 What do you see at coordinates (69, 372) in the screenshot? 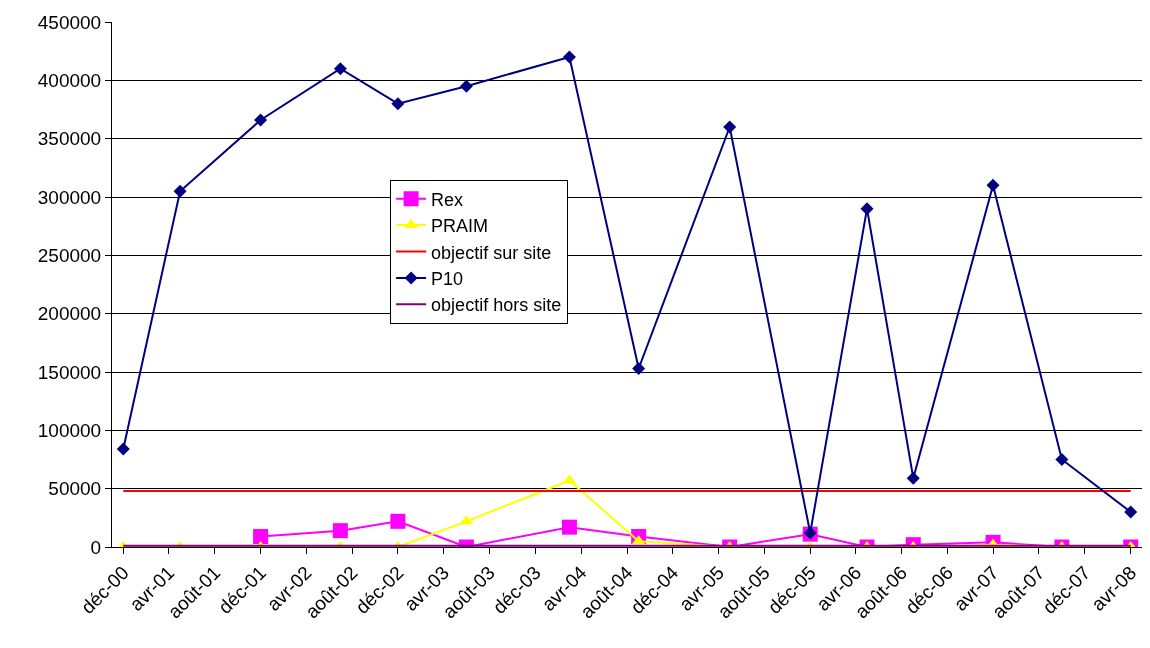
I see `y-tick-label: 150000` at bounding box center [69, 372].